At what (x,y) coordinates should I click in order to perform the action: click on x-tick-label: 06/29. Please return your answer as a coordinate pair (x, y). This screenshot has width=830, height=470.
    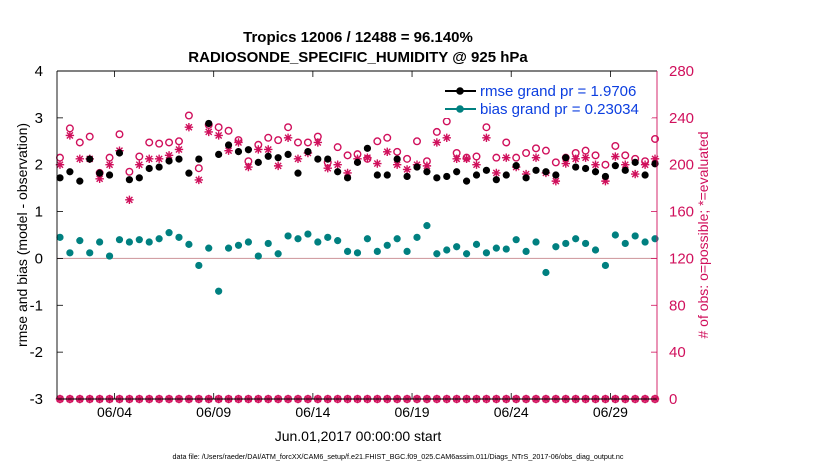
    Looking at the image, I should click on (610, 412).